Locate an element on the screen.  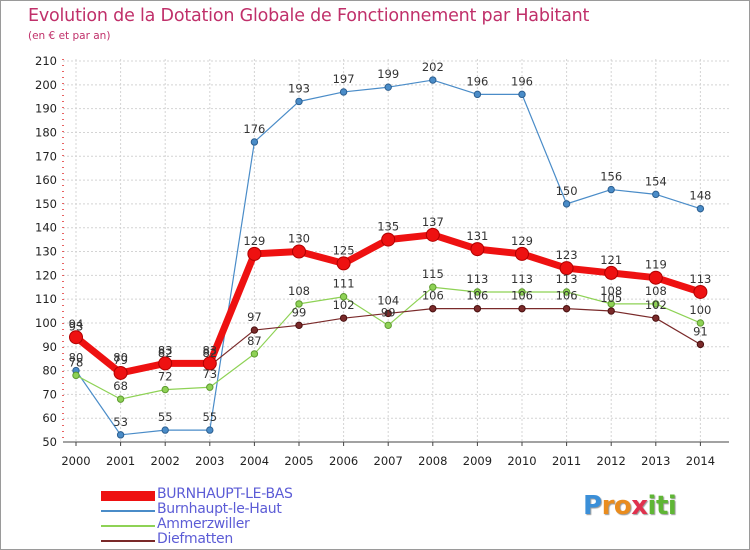
logo-letter: i is located at coordinates (652, 506).